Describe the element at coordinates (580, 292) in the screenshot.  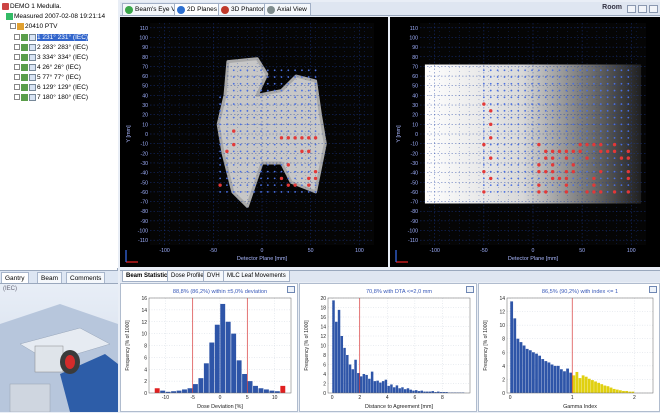
I see `chart-title: 86,5% (90,2%) with index <= 1` at that location.